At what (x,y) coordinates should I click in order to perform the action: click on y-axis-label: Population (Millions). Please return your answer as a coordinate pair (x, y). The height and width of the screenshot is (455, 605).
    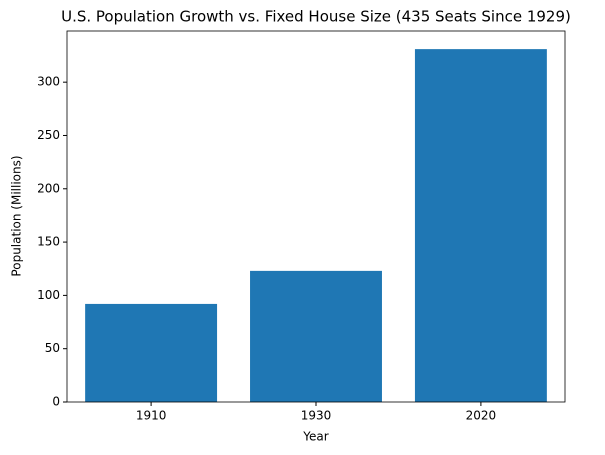
    Looking at the image, I should click on (17, 215).